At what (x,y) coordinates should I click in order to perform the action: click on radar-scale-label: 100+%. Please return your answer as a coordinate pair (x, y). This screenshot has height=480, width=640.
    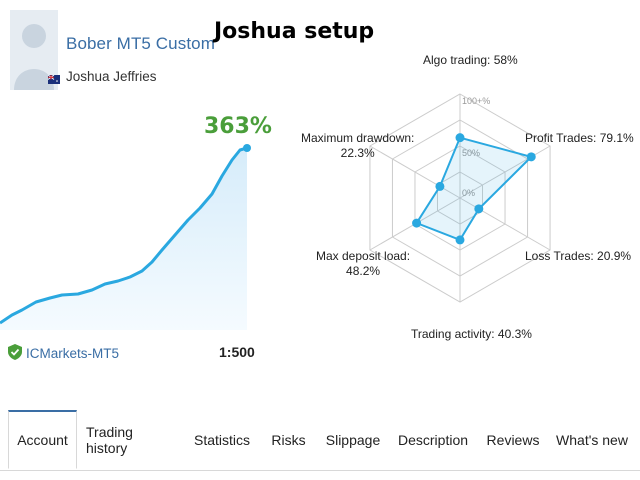
    Looking at the image, I should click on (476, 101).